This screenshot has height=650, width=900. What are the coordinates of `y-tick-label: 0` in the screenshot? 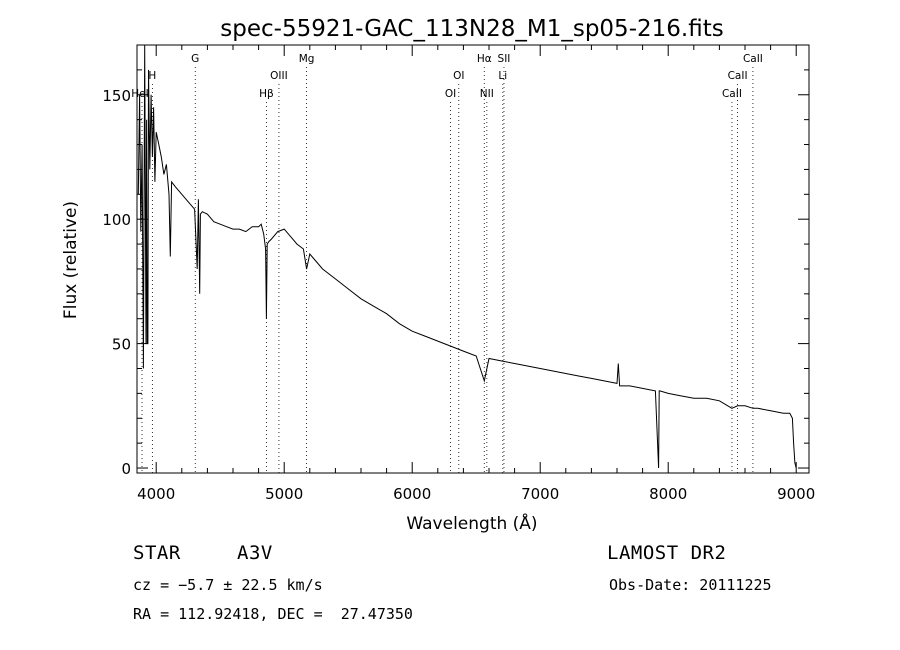 It's located at (126, 469).